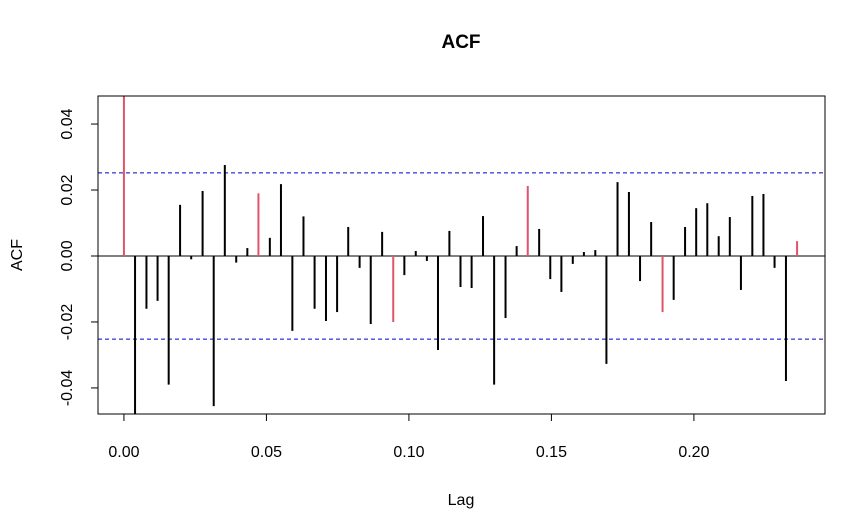 The width and height of the screenshot is (847, 517). I want to click on y-tick-label: -0.04, so click(67, 388).